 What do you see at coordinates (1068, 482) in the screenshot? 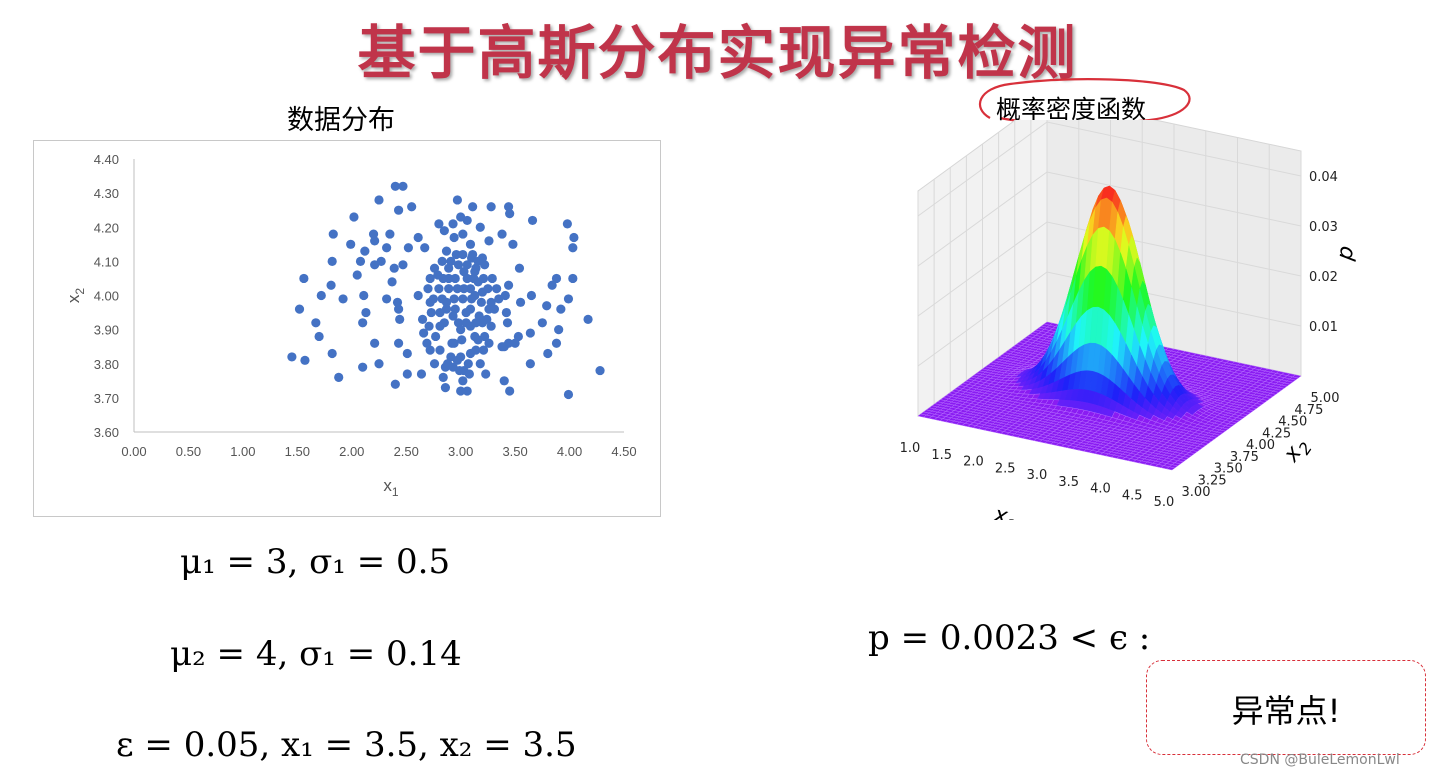
I see `surface-x-tick-label: 3.5` at bounding box center [1068, 482].